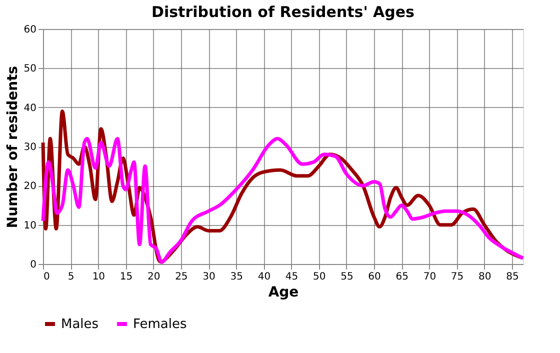 The image size is (560, 353). Describe the element at coordinates (126, 277) in the screenshot. I see `x-tick-label: 15` at that location.